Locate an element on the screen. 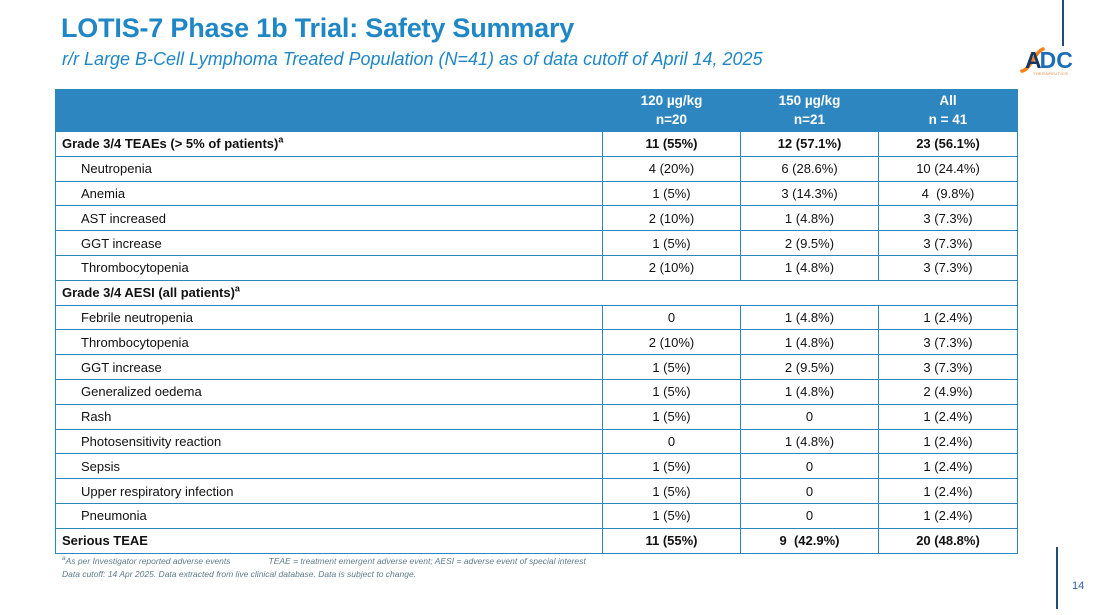 The image size is (1097, 615). column-header: 120 µg/kg n=20 is located at coordinates (671, 110).